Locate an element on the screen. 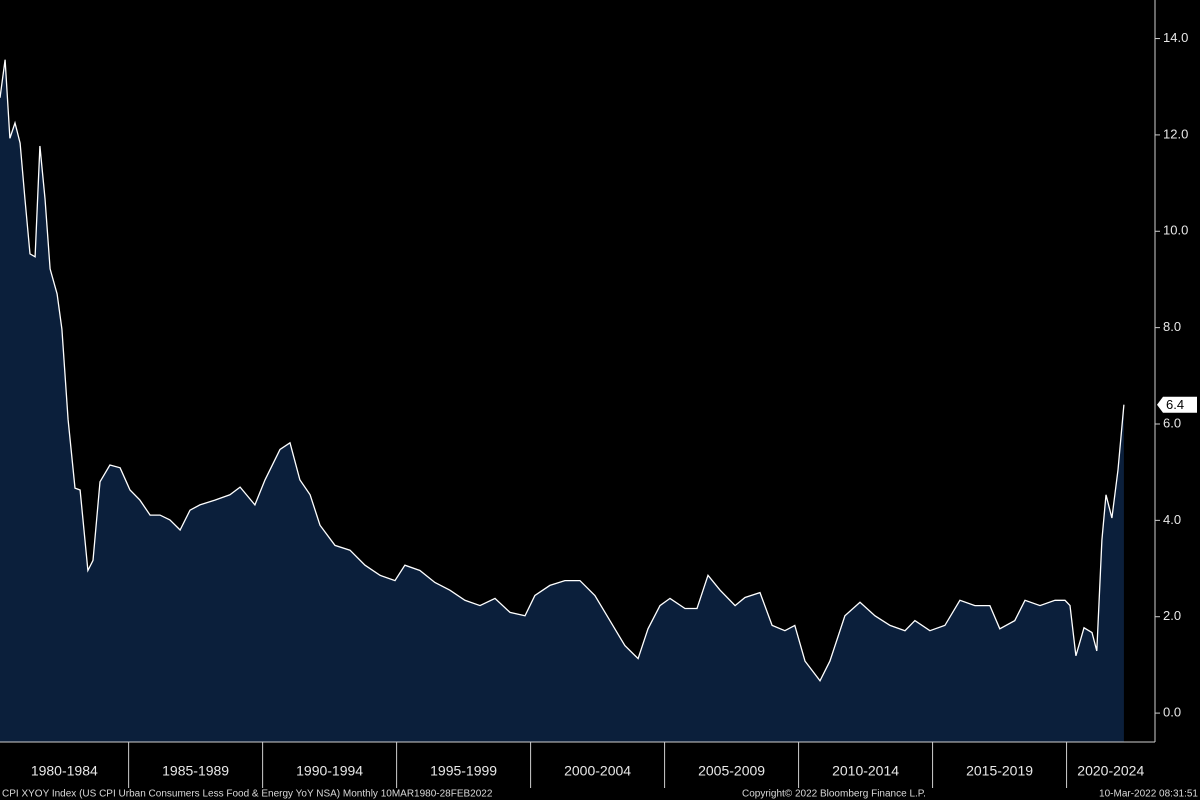 The image size is (1200, 800). y-tick-label: 8.0 is located at coordinates (1172, 326).